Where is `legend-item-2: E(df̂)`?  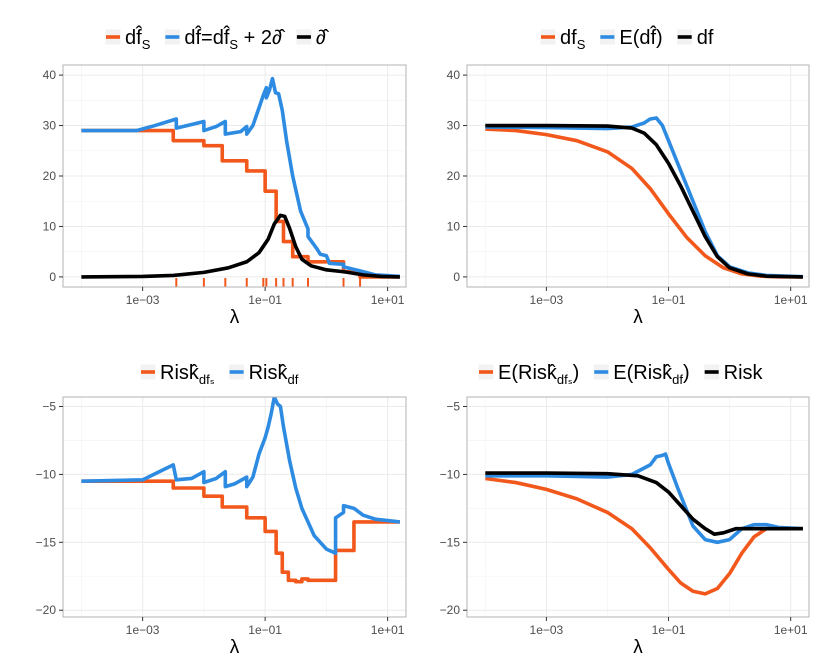 legend-item-2: E(df̂) is located at coordinates (630, 37).